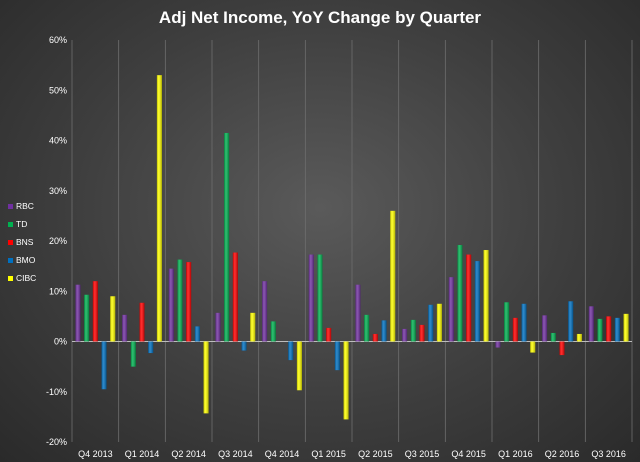  I want to click on legend-swatch-rbc, so click(10, 206).